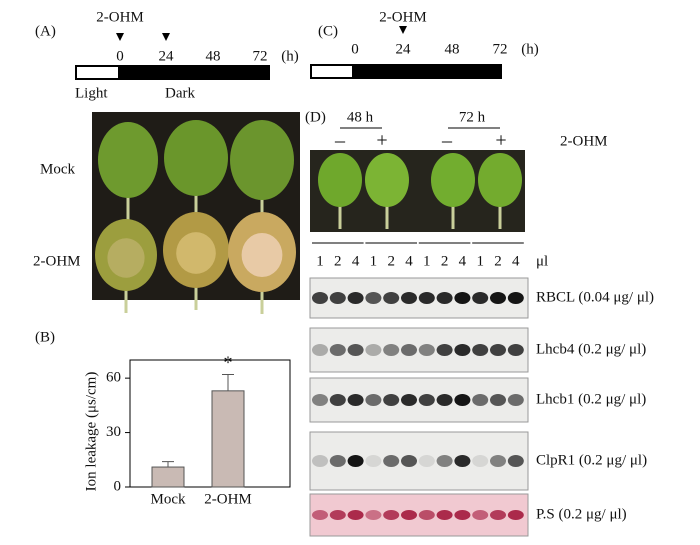 This screenshot has width=700, height=545. Describe the element at coordinates (168, 499) in the screenshot. I see `x-tick-label: Mock` at that location.